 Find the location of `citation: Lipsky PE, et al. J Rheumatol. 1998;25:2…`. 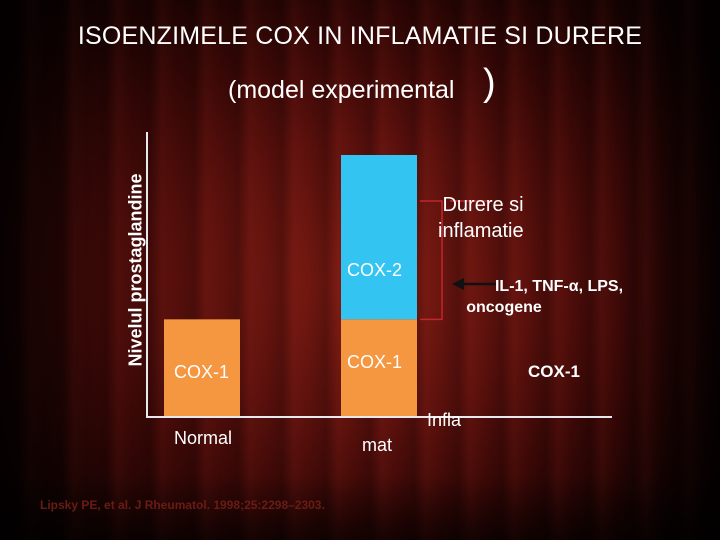

citation: Lipsky PE, et al. J Rheumatol. 1998;25:2… is located at coordinates (182, 505).